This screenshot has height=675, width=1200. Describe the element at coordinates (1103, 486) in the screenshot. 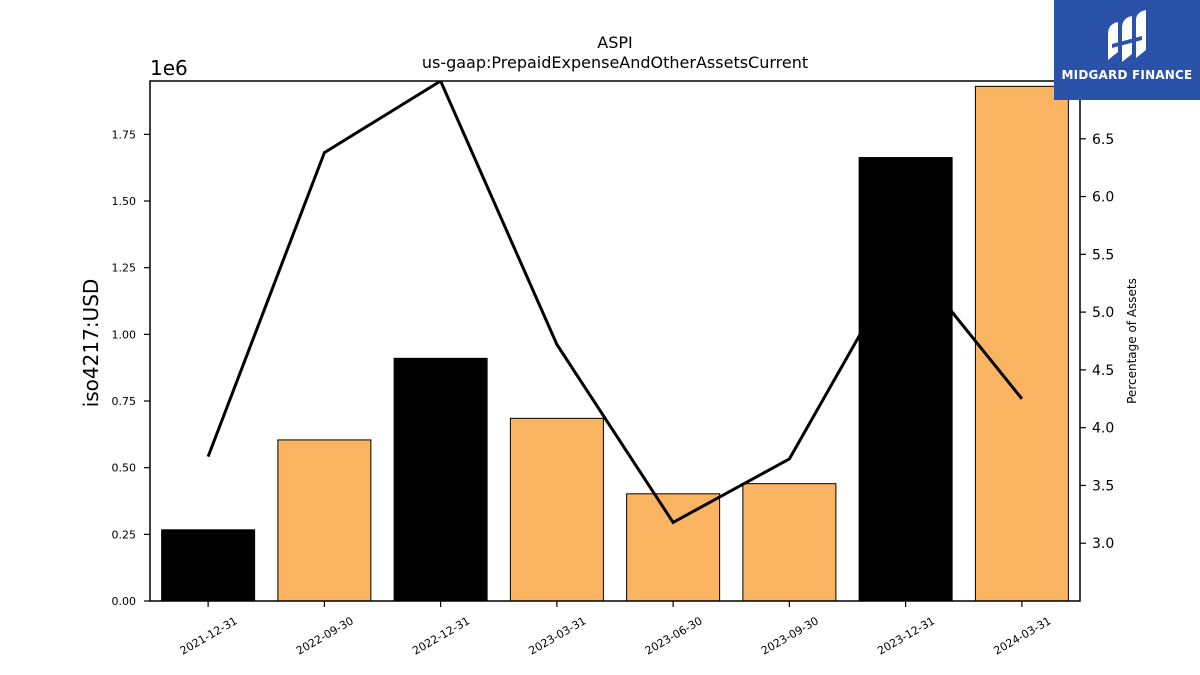

I see `y2-tick-label: 3.5` at that location.